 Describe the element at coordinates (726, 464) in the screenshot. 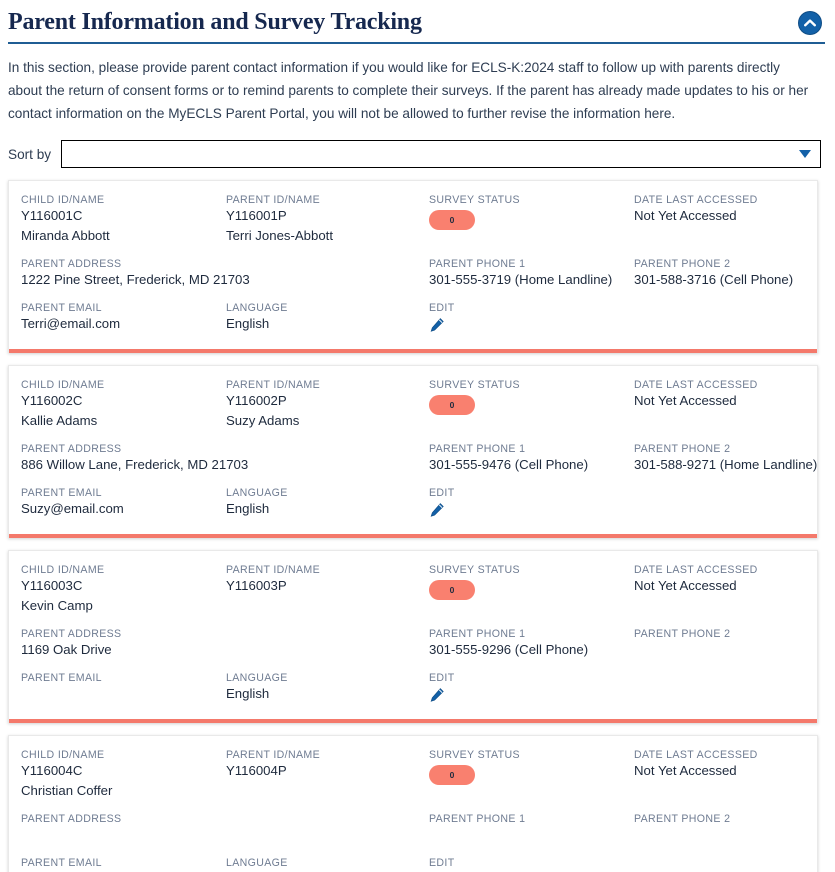

I see `parent-phone-2-value: 301-588-9271 (Home Landline)` at that location.